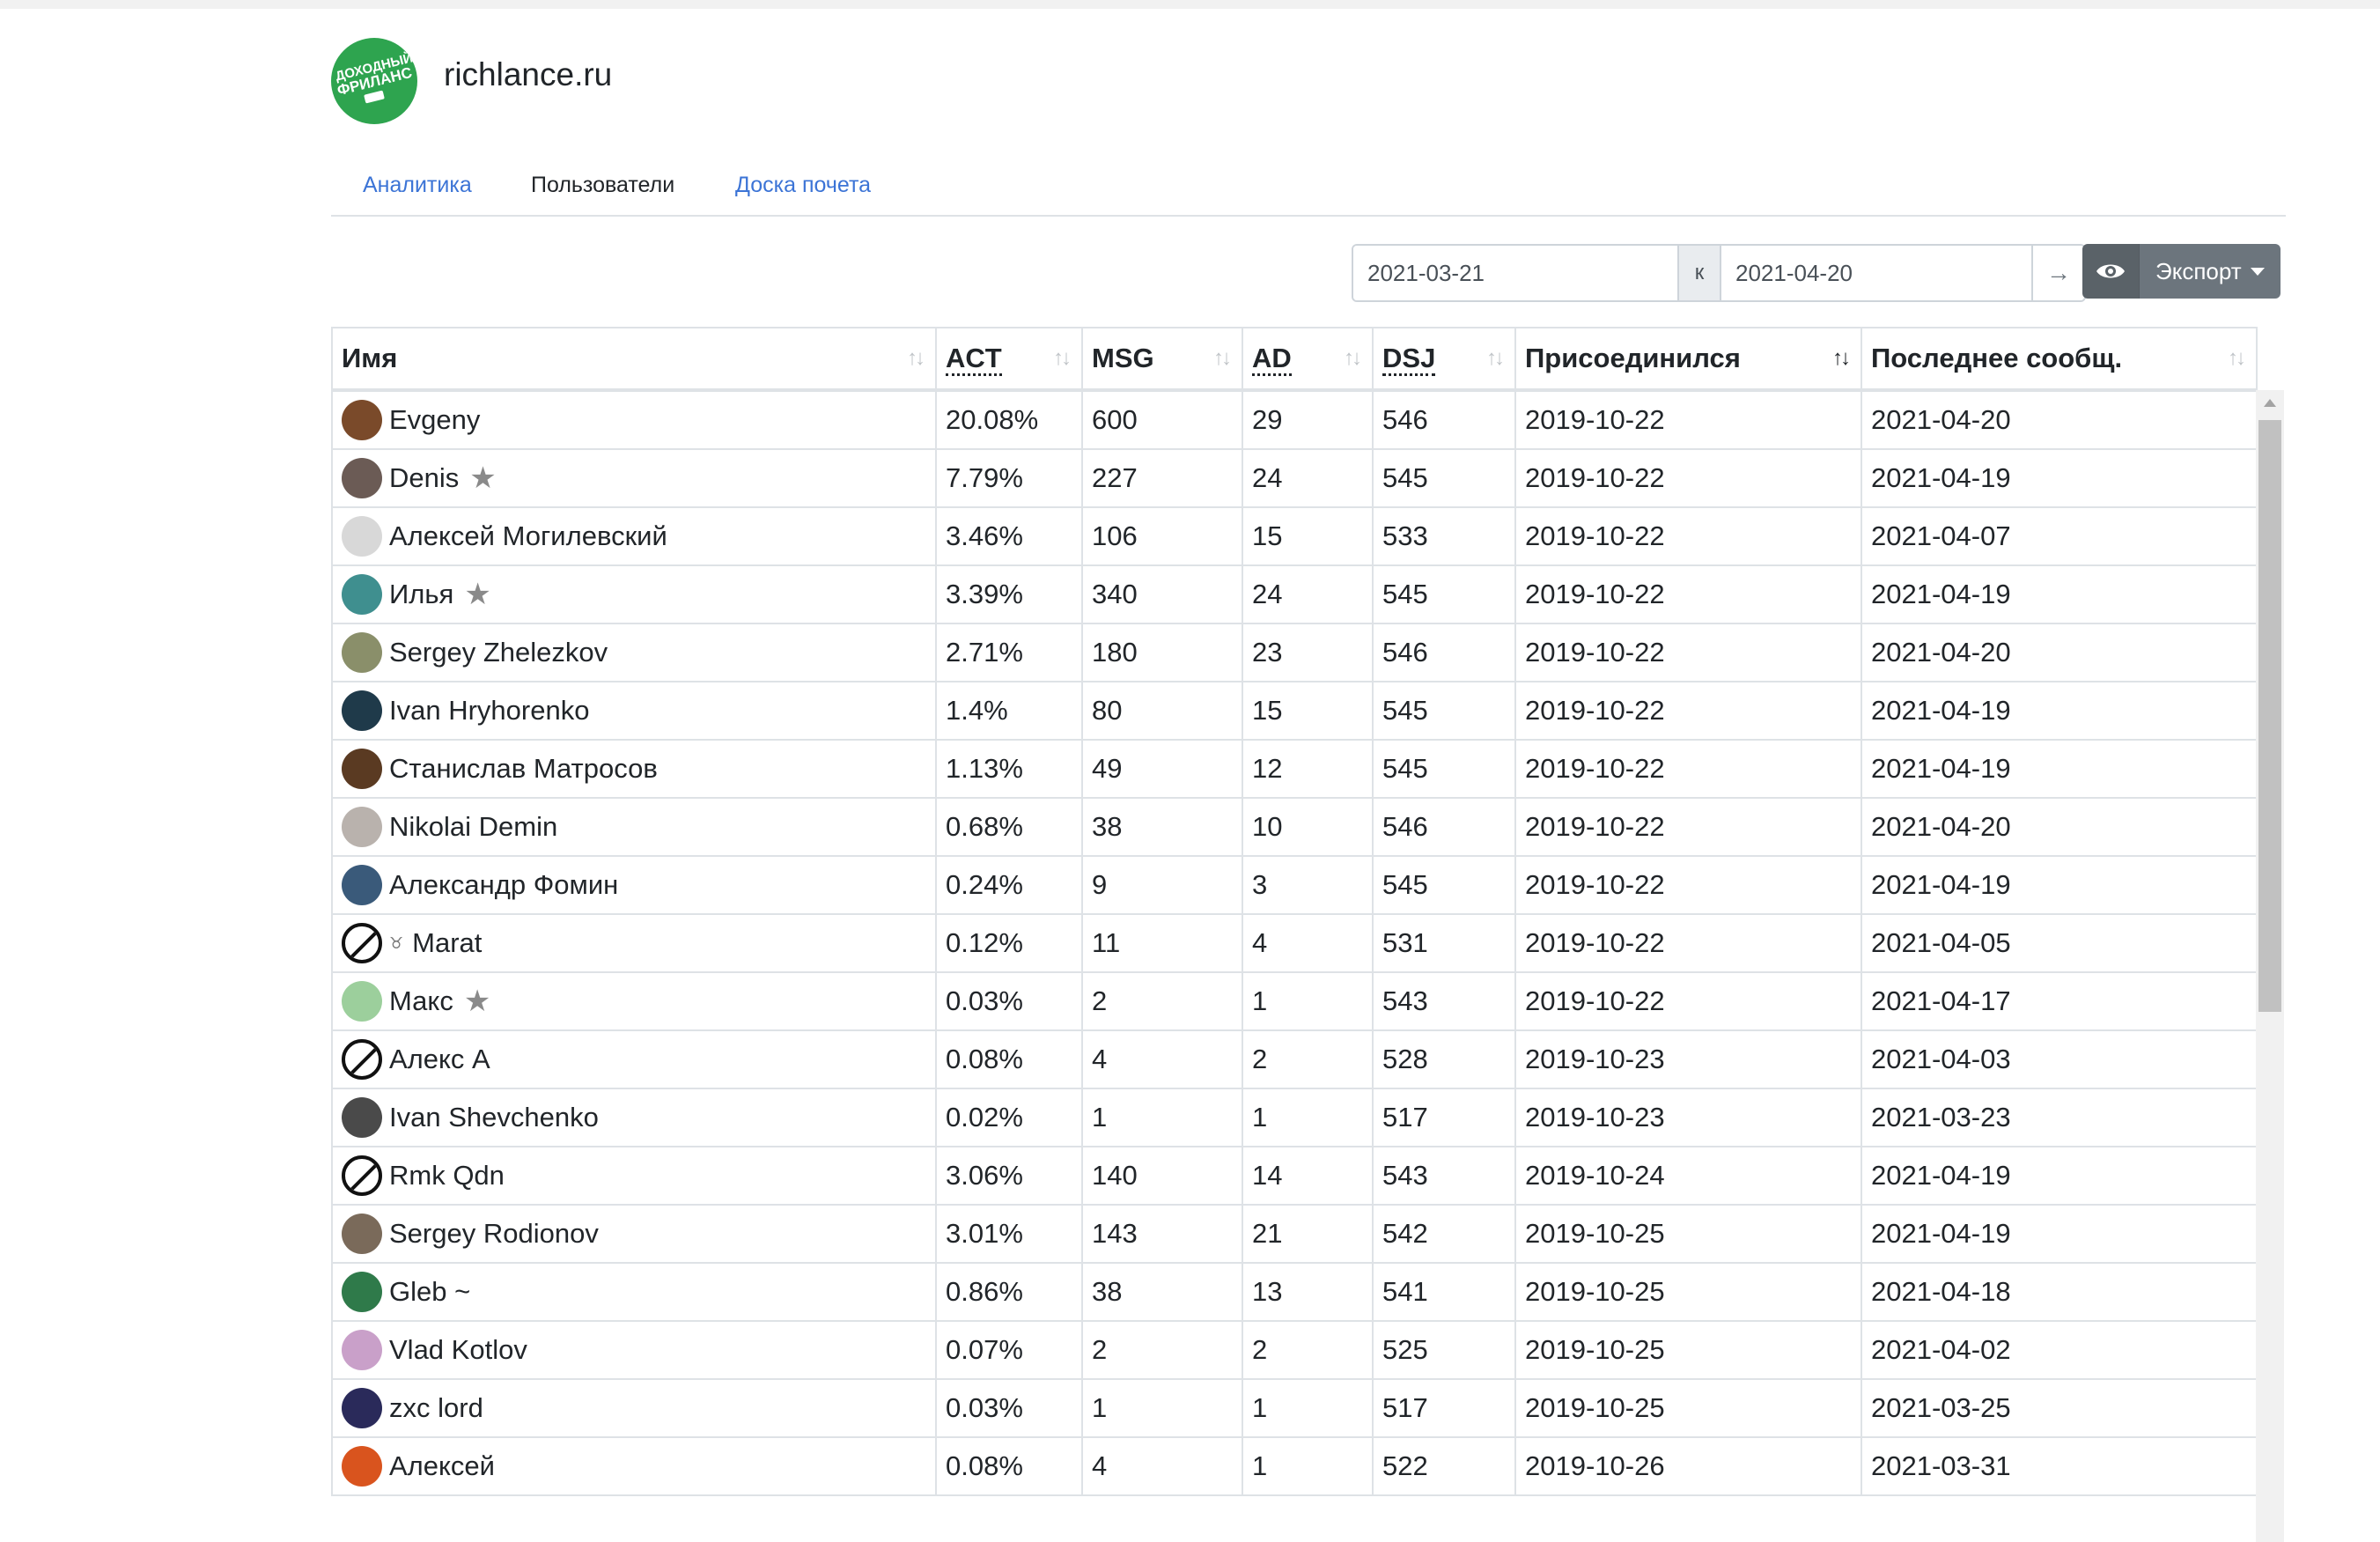  Describe the element at coordinates (1294, 1466) in the screenshot. I see `table-row: Алексей 0.08% 4 1 522 2019-10-26 2021-03-31` at that location.